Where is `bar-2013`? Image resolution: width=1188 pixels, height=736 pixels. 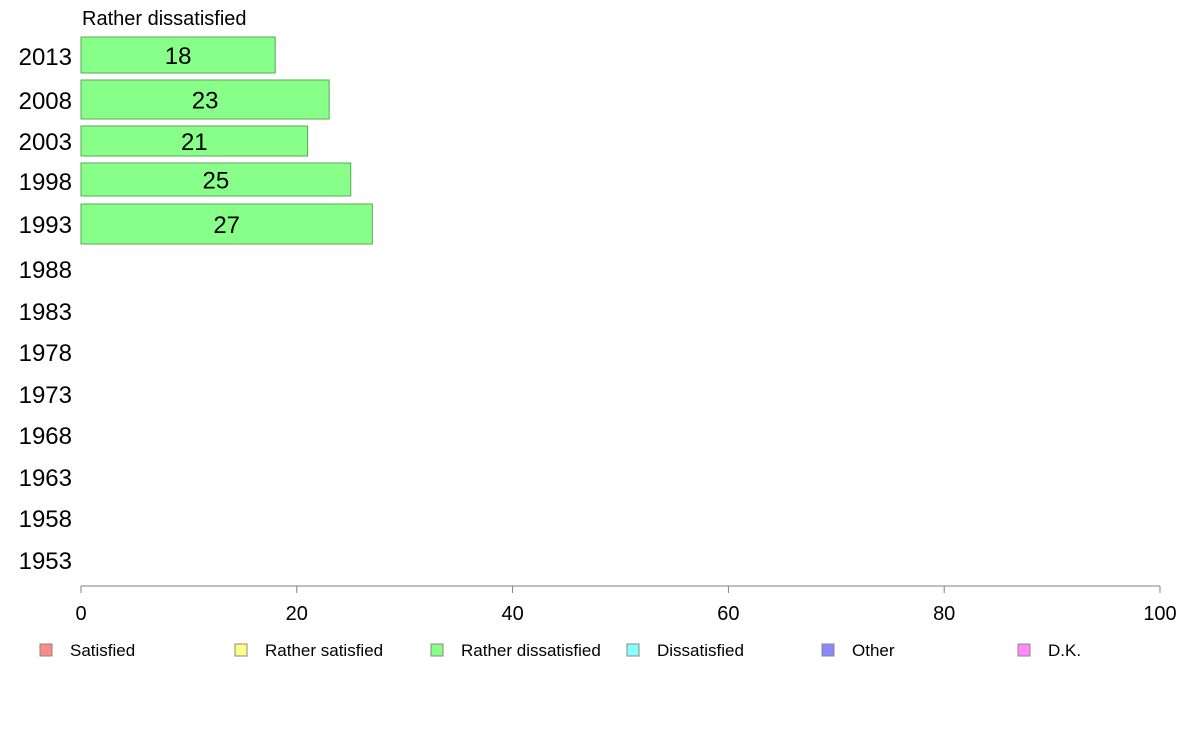
bar-2013 is located at coordinates (178, 55).